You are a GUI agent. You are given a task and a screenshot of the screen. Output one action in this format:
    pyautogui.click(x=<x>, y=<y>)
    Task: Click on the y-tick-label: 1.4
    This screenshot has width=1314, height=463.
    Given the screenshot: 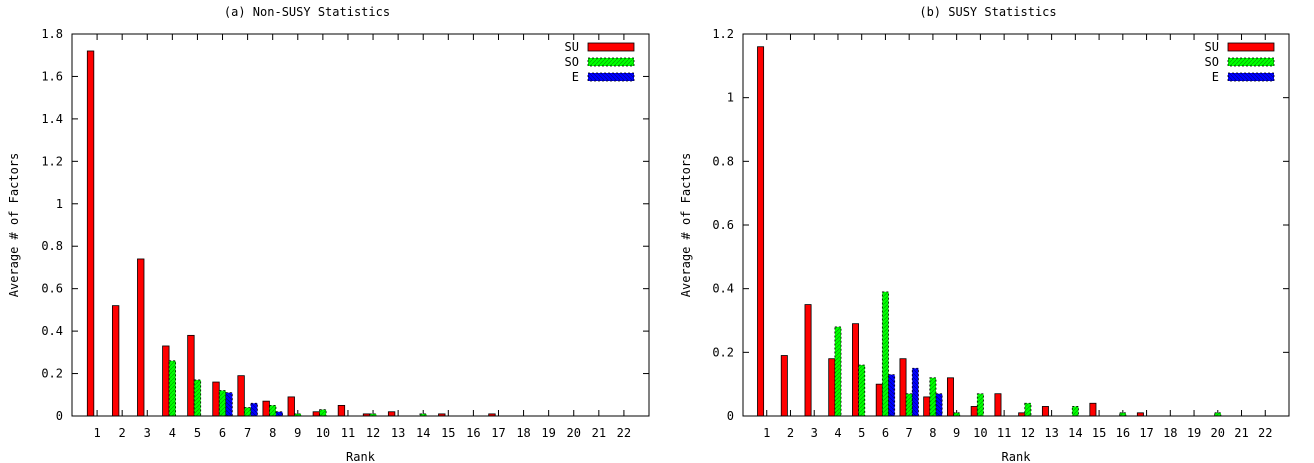 What is the action you would take?
    pyautogui.click(x=52, y=119)
    